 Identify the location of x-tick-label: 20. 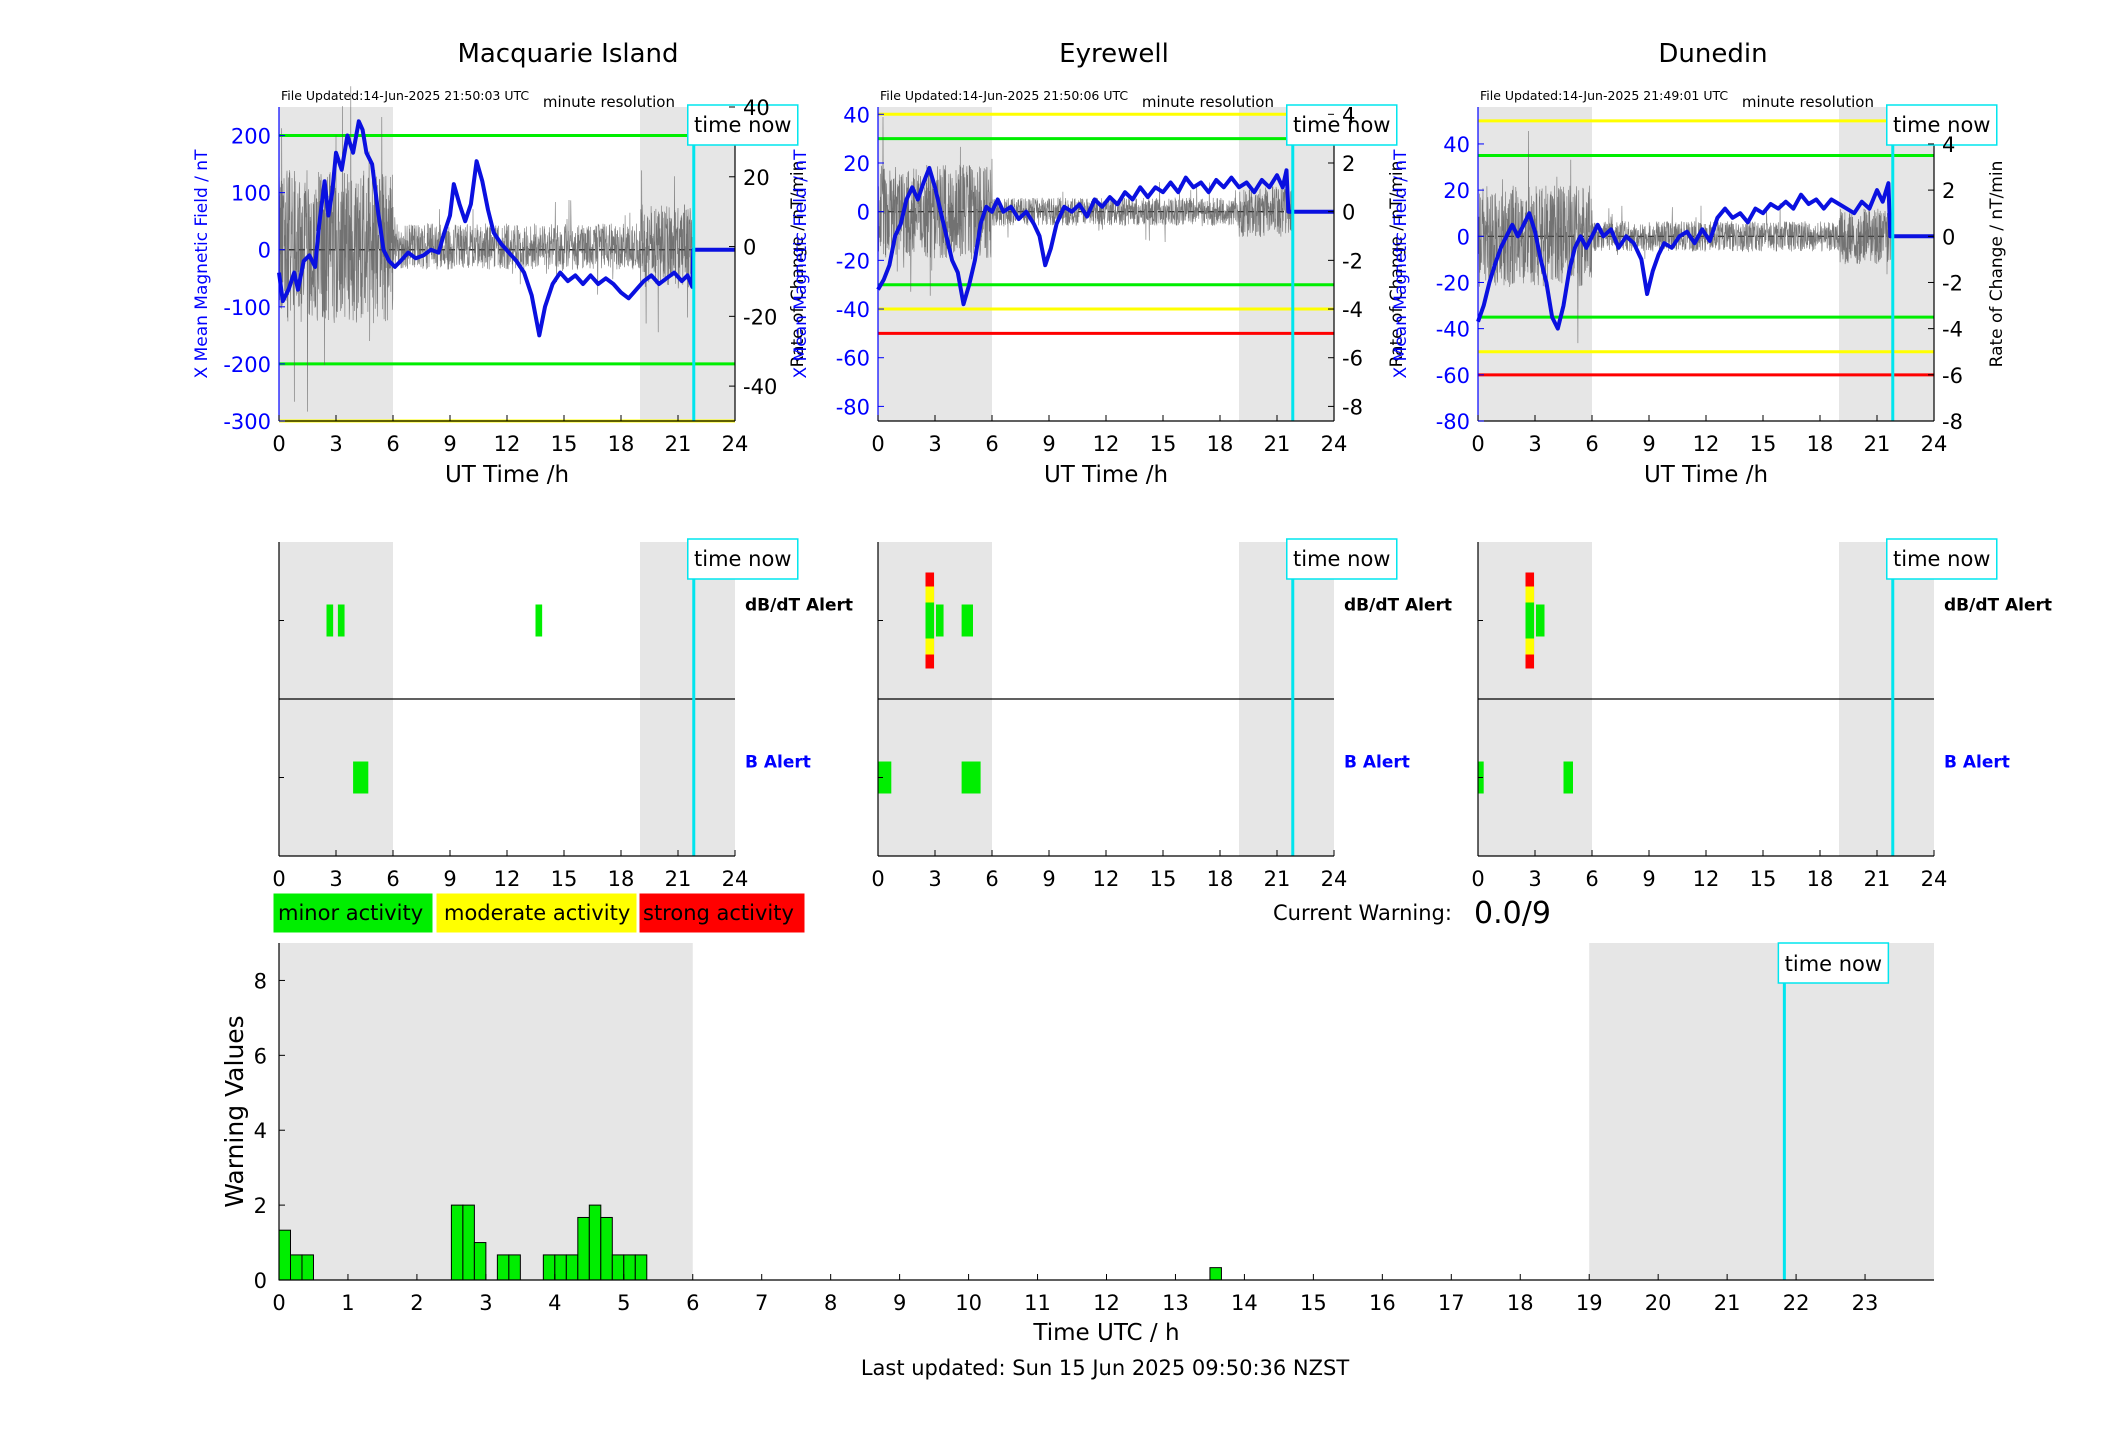
(1658, 1303).